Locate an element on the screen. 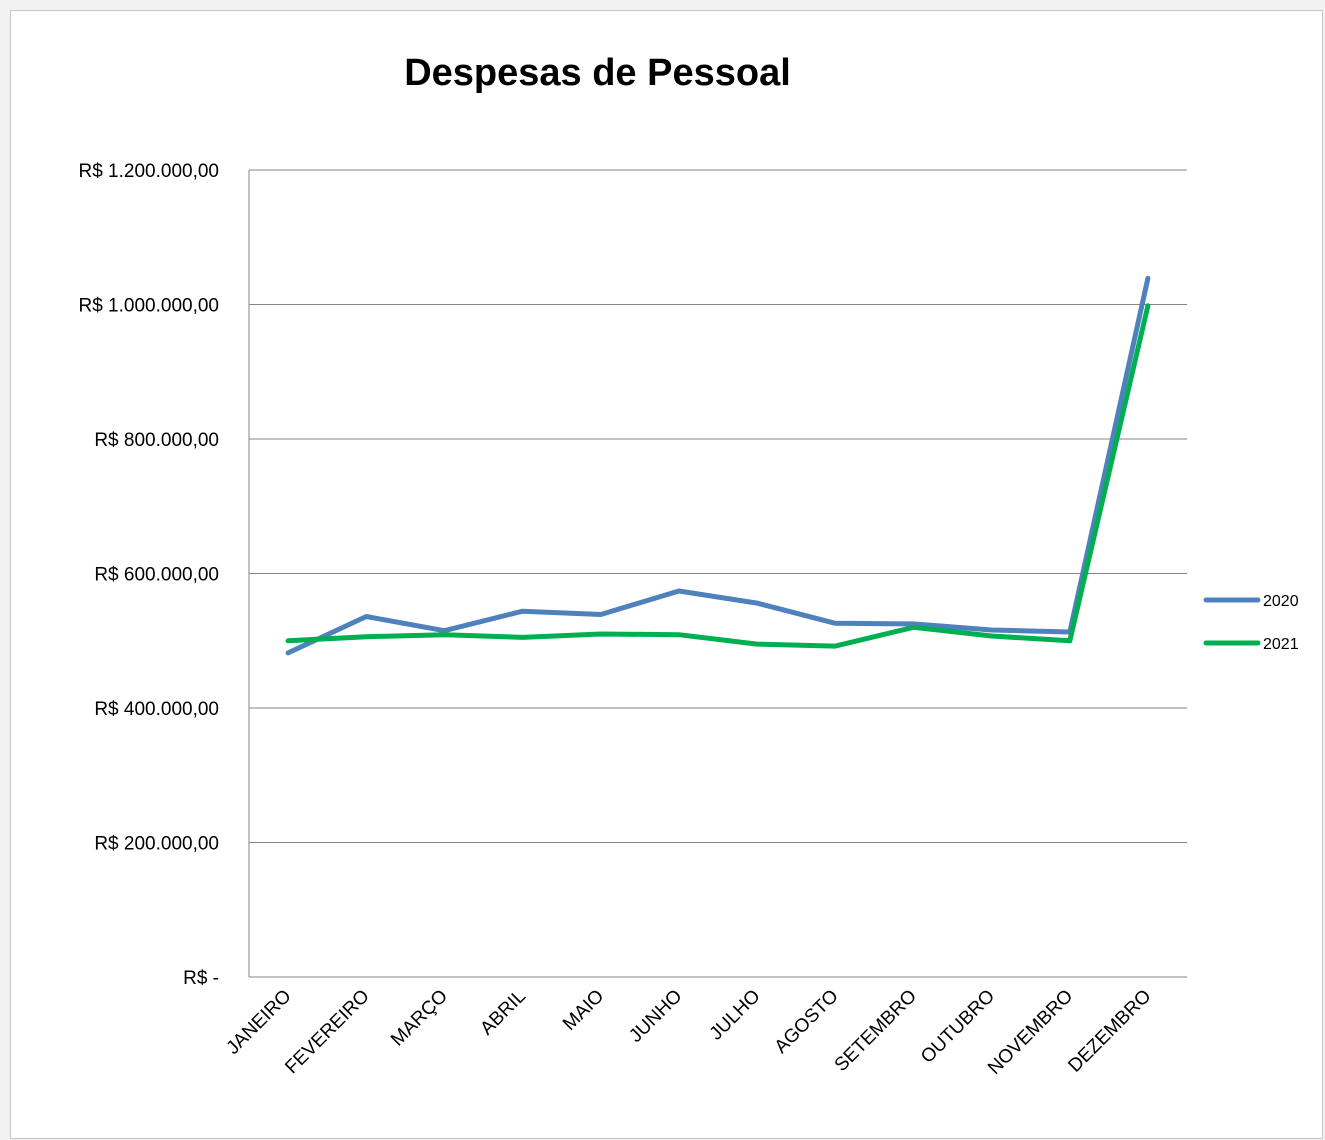 This screenshot has width=1325, height=1140. x-tick-label: OUTUBRO is located at coordinates (958, 1027).